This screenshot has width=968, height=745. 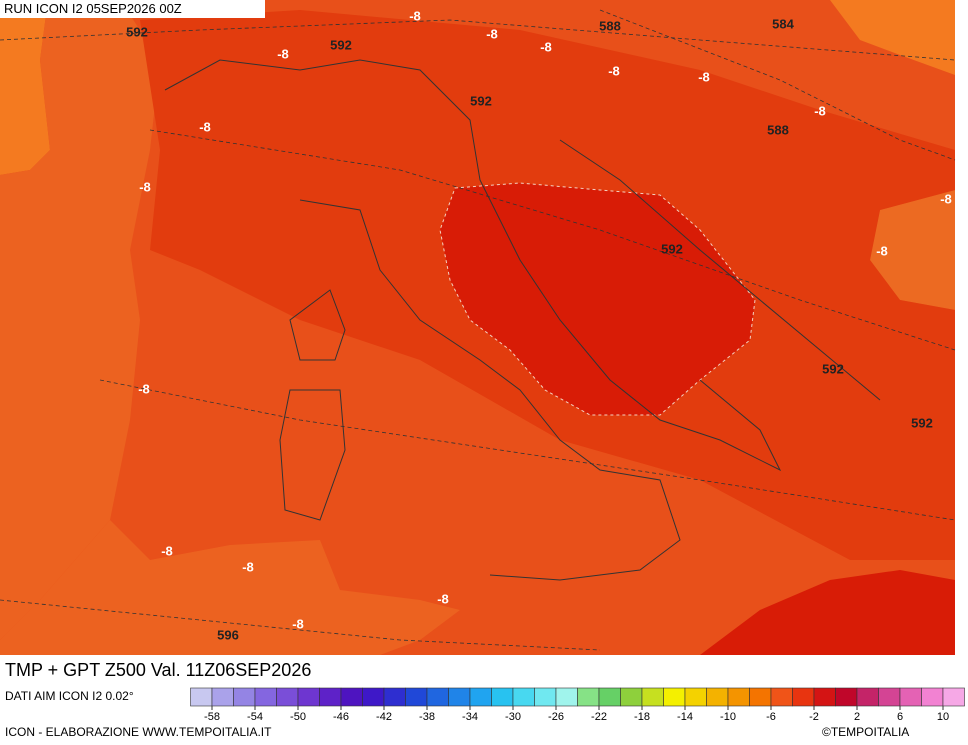 What do you see at coordinates (341, 717) in the screenshot?
I see `legend-tick-label: -46` at bounding box center [341, 717].